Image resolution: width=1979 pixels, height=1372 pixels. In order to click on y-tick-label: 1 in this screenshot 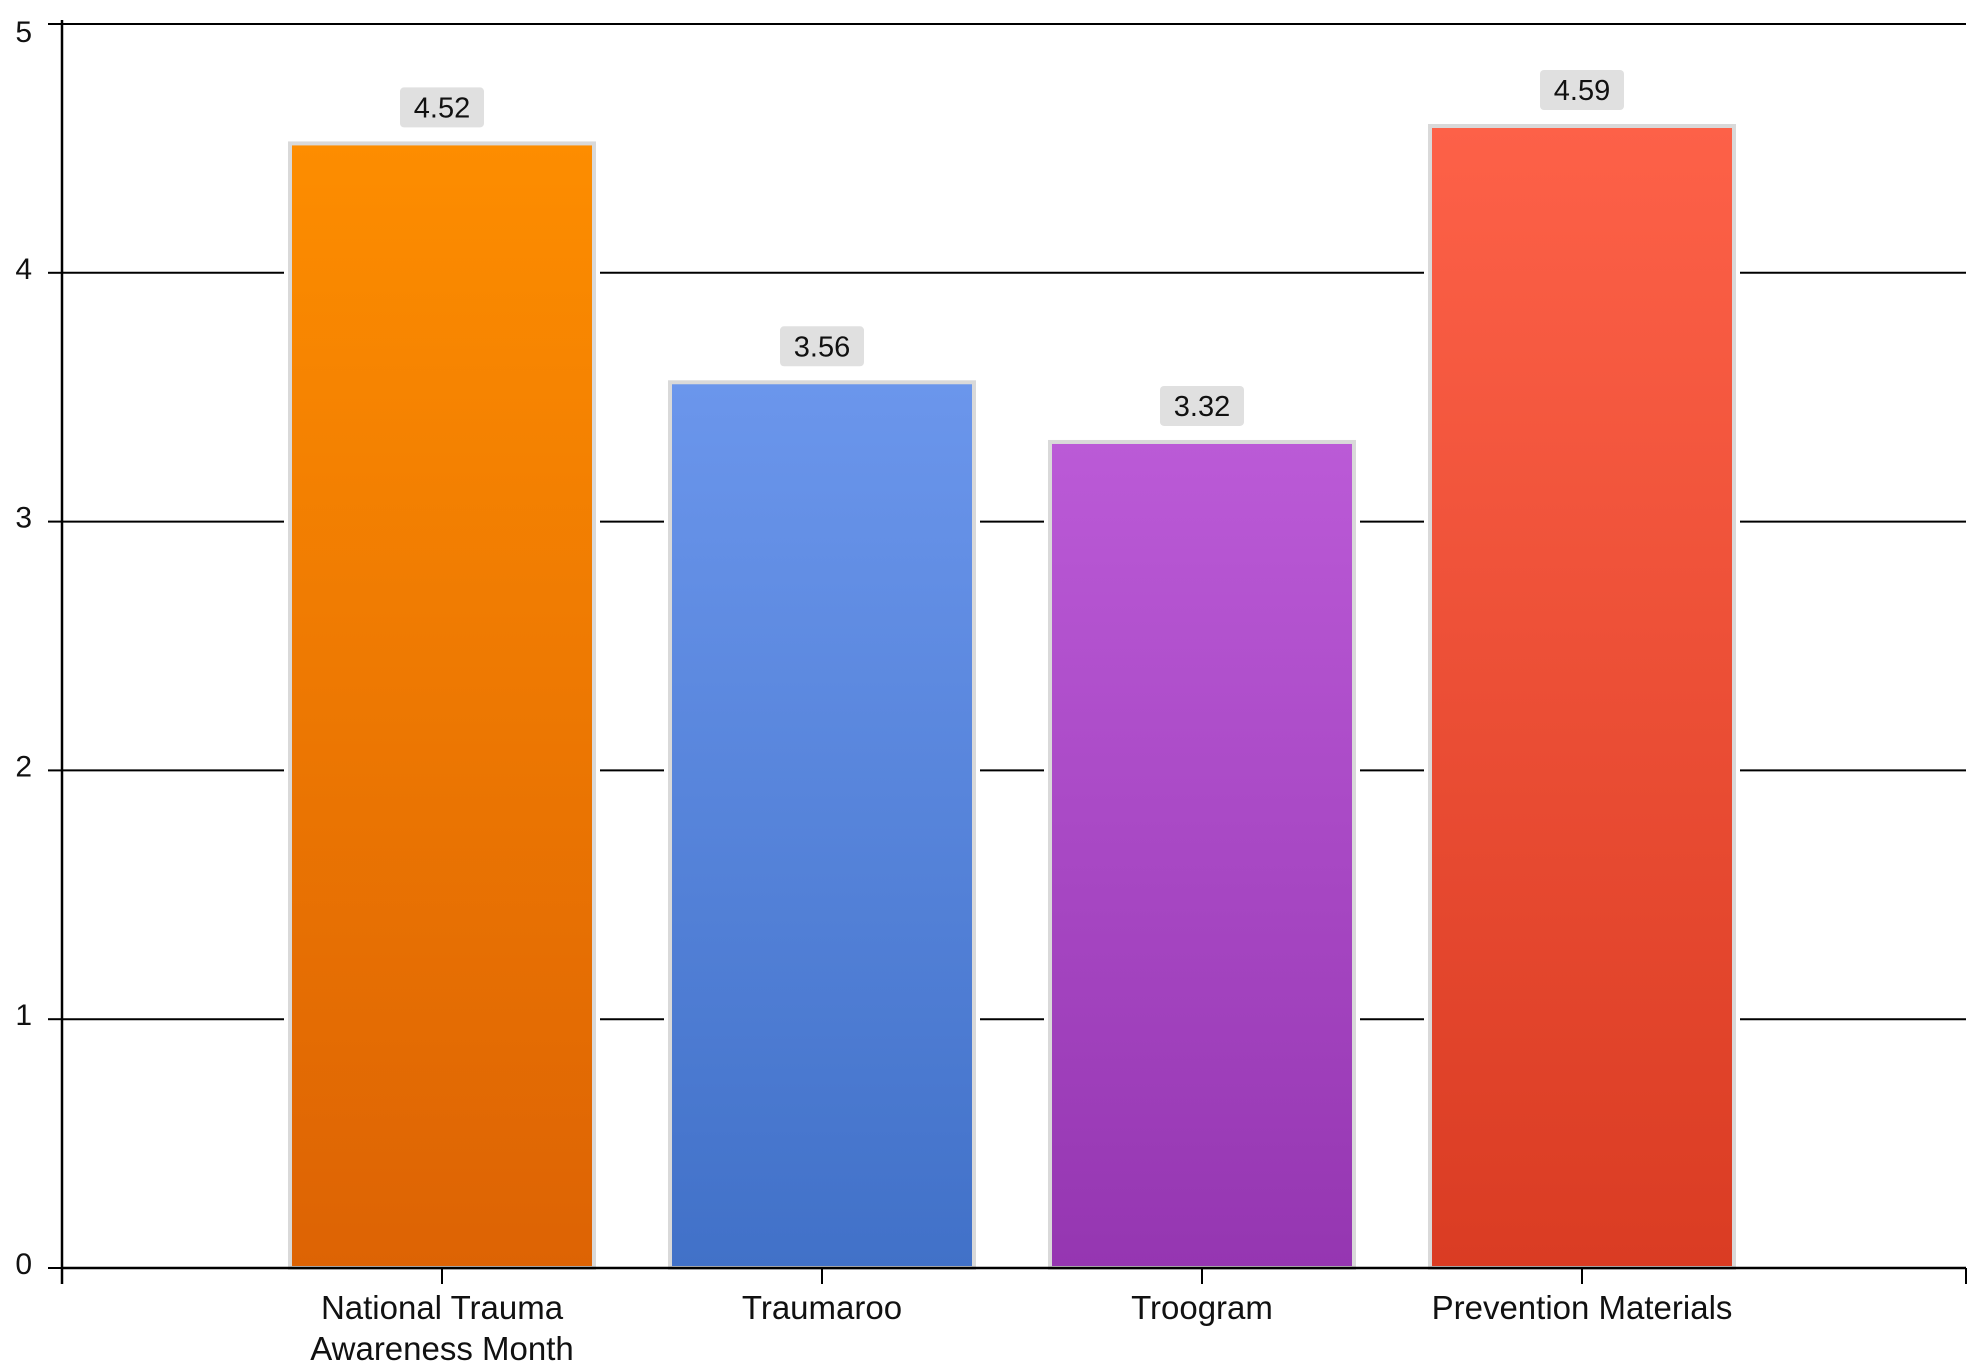, I will do `click(23, 1015)`.